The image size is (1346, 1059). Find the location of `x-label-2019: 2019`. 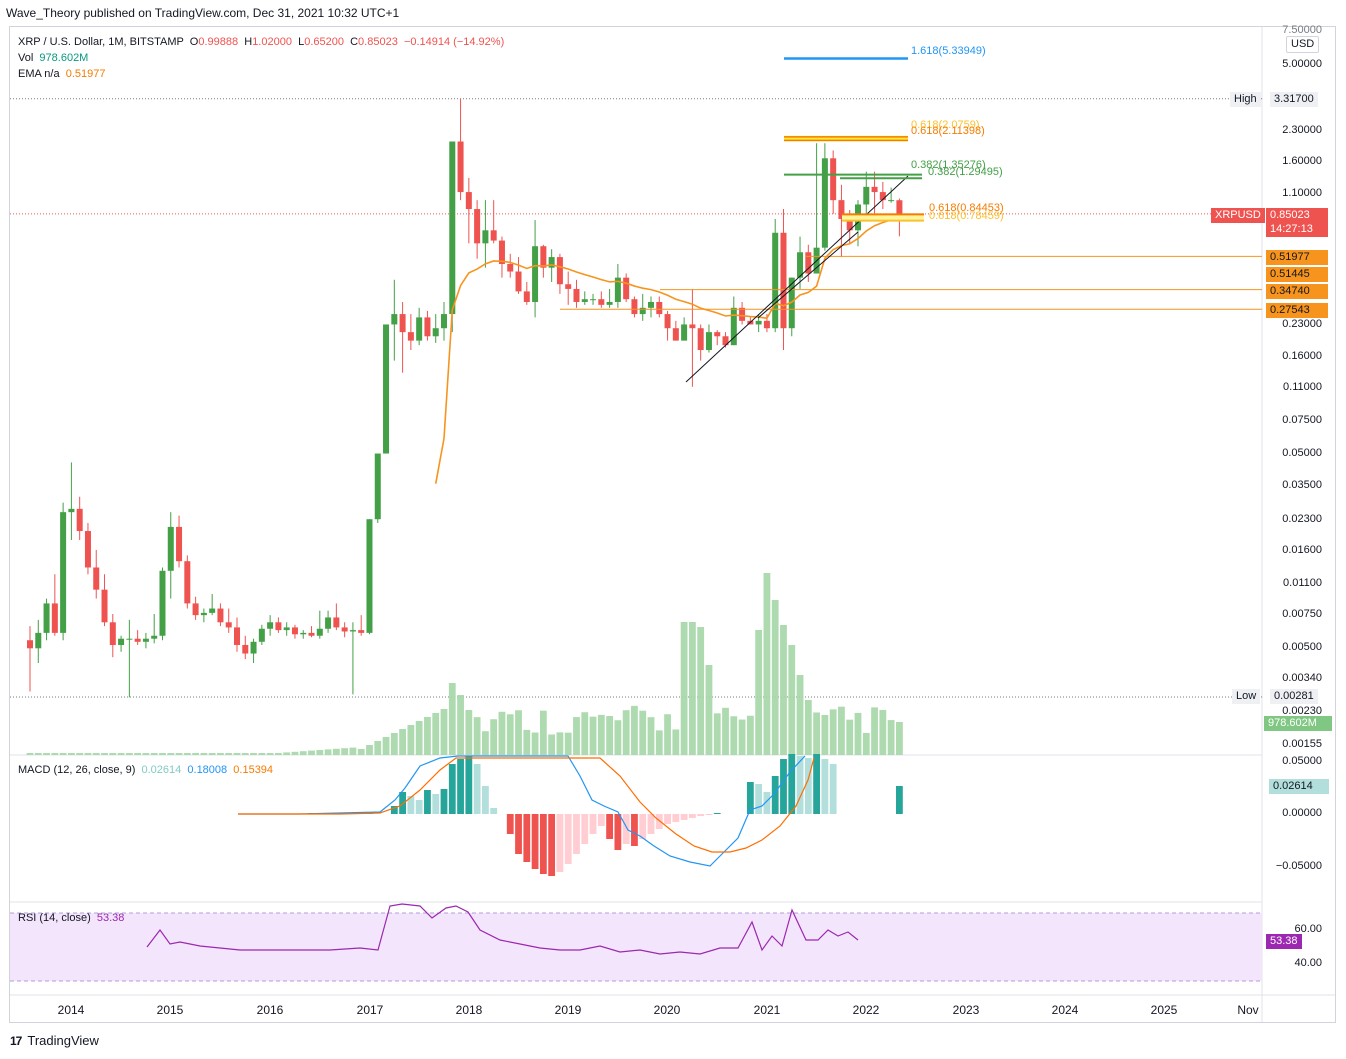

x-label-2019: 2019 is located at coordinates (568, 1010).